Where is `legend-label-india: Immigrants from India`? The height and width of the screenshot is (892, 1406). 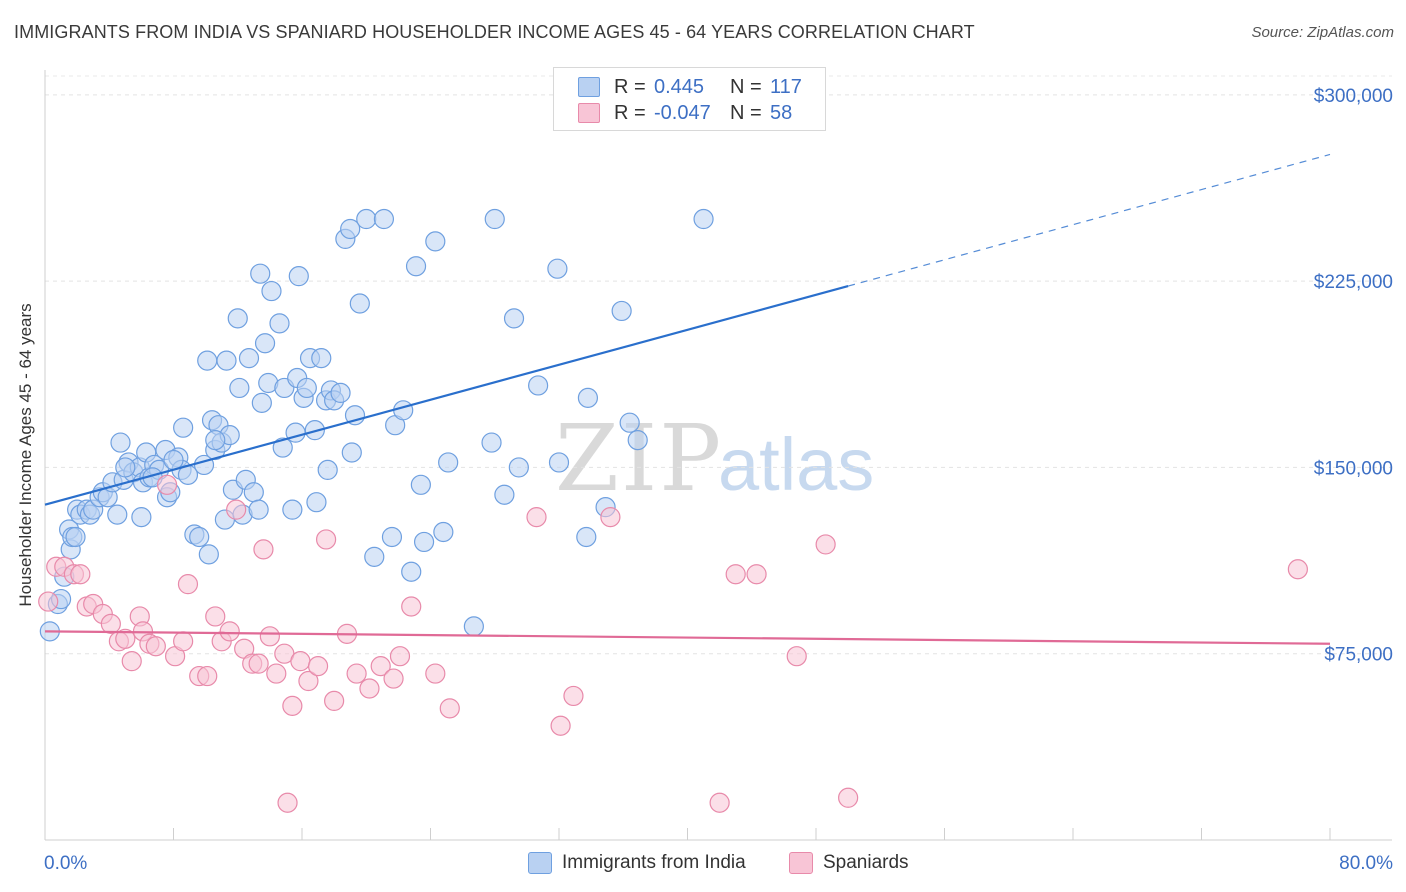 legend-label-india: Immigrants from India is located at coordinates (654, 862).